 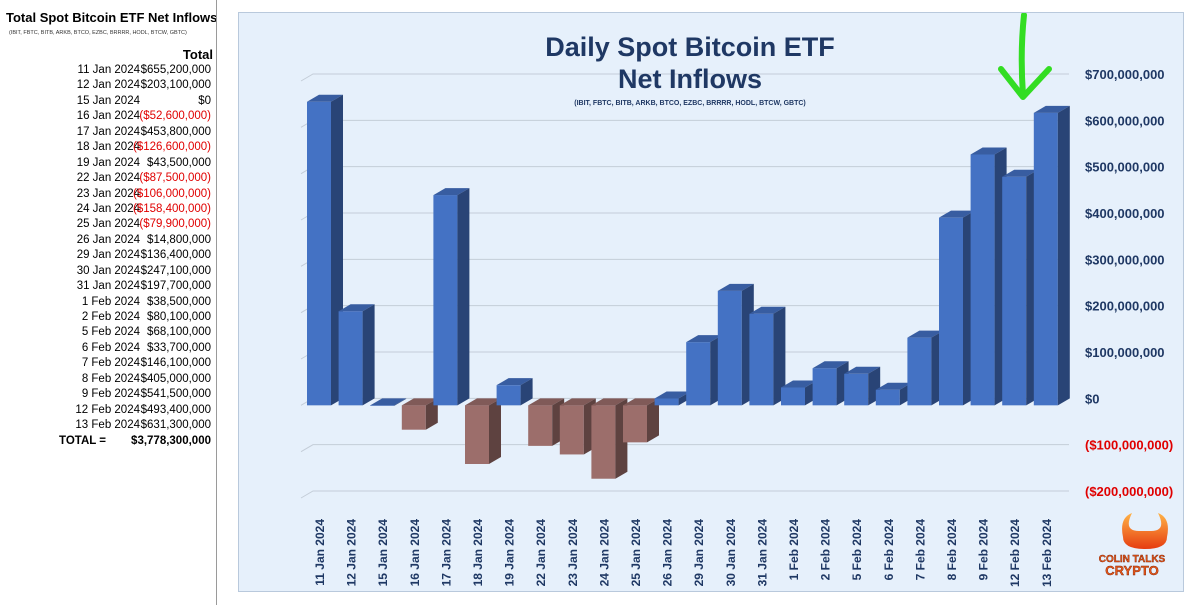 I want to click on row-value: $541,500,000, so click(x=175, y=394).